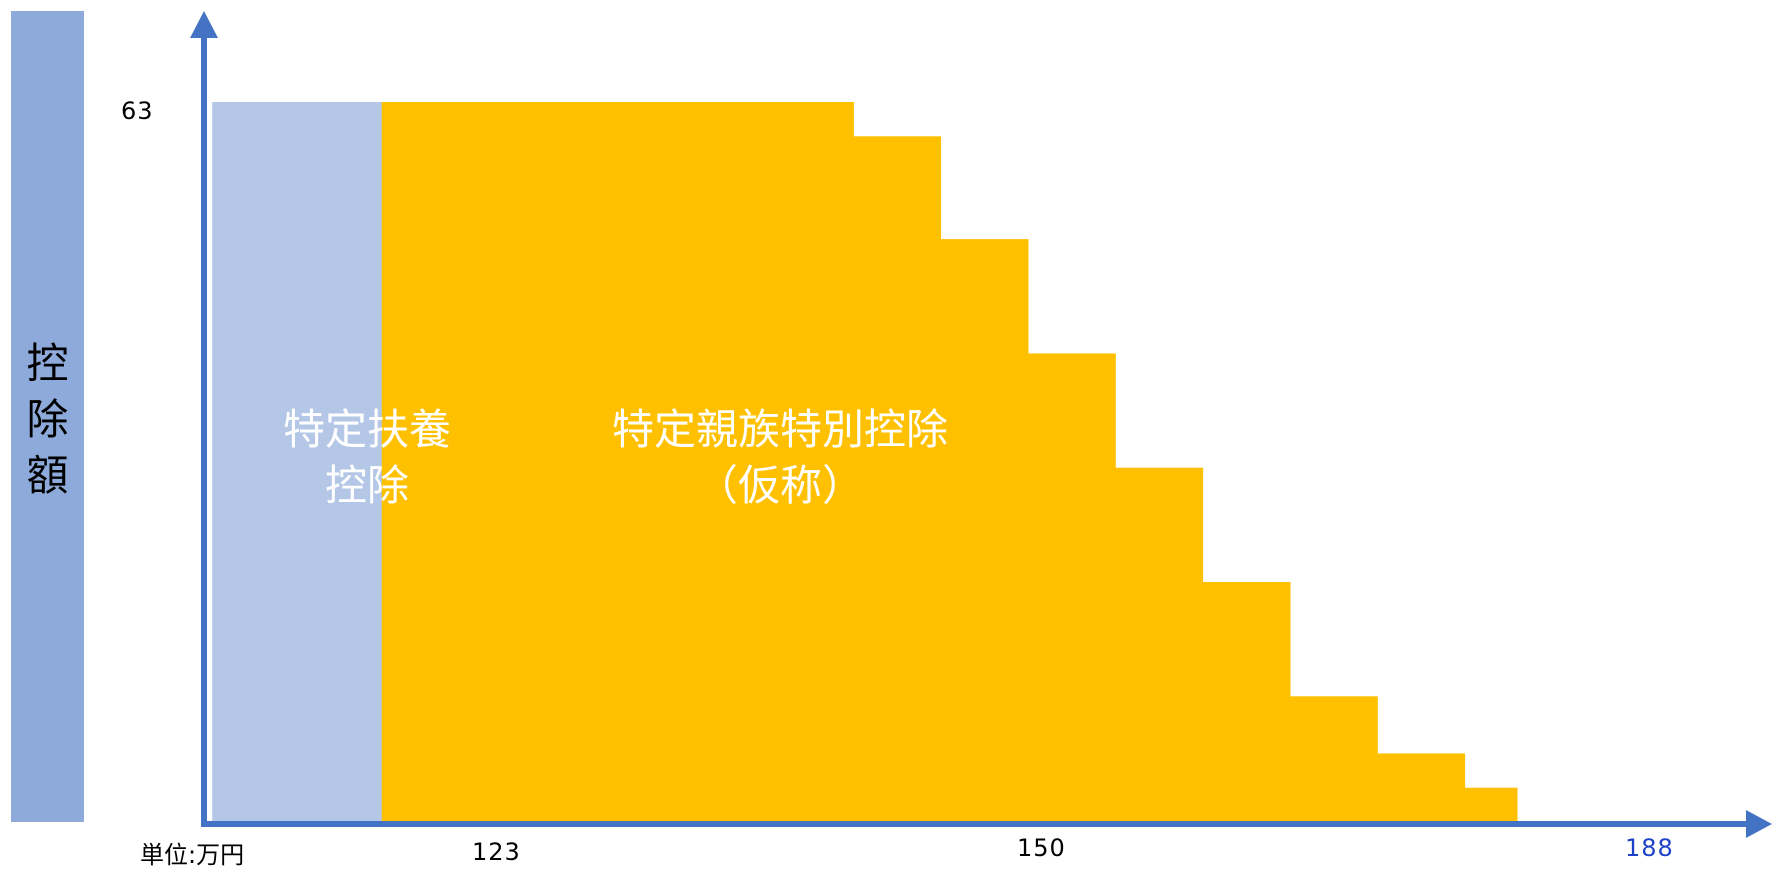 This screenshot has height=870, width=1774. What do you see at coordinates (1759, 824) in the screenshot?
I see `x-axis-arrow` at bounding box center [1759, 824].